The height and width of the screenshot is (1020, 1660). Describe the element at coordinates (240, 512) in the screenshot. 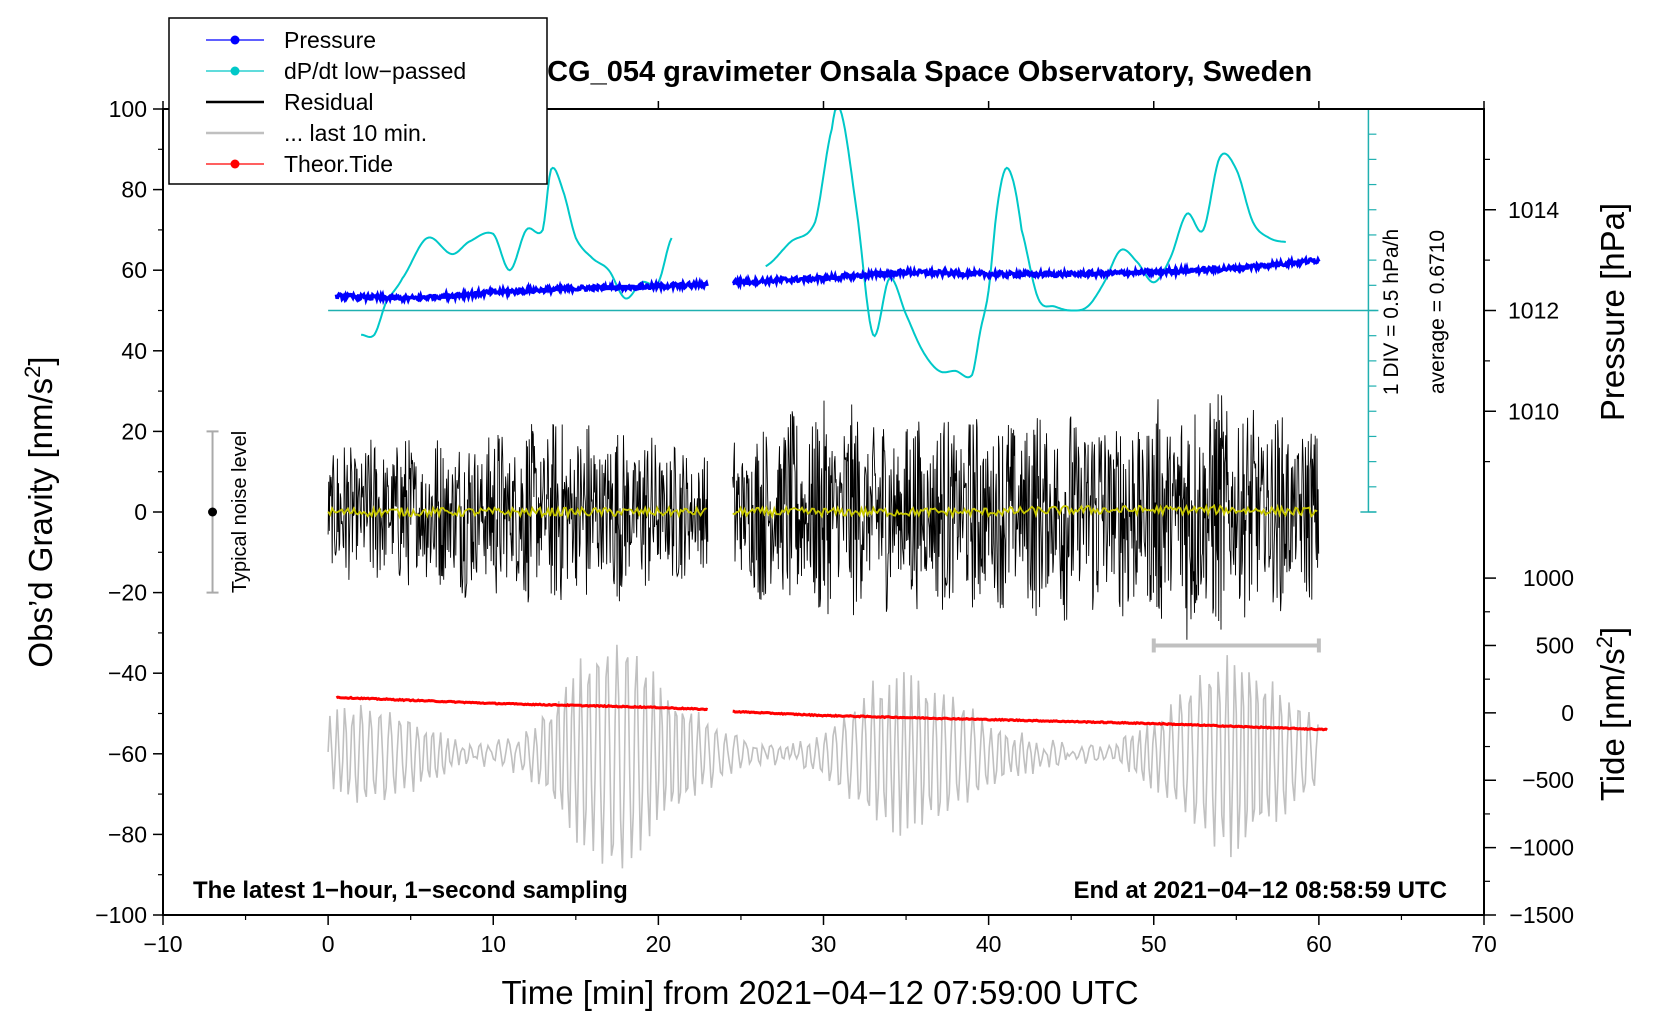

I see `noise-level-label: Typical noise level` at that location.